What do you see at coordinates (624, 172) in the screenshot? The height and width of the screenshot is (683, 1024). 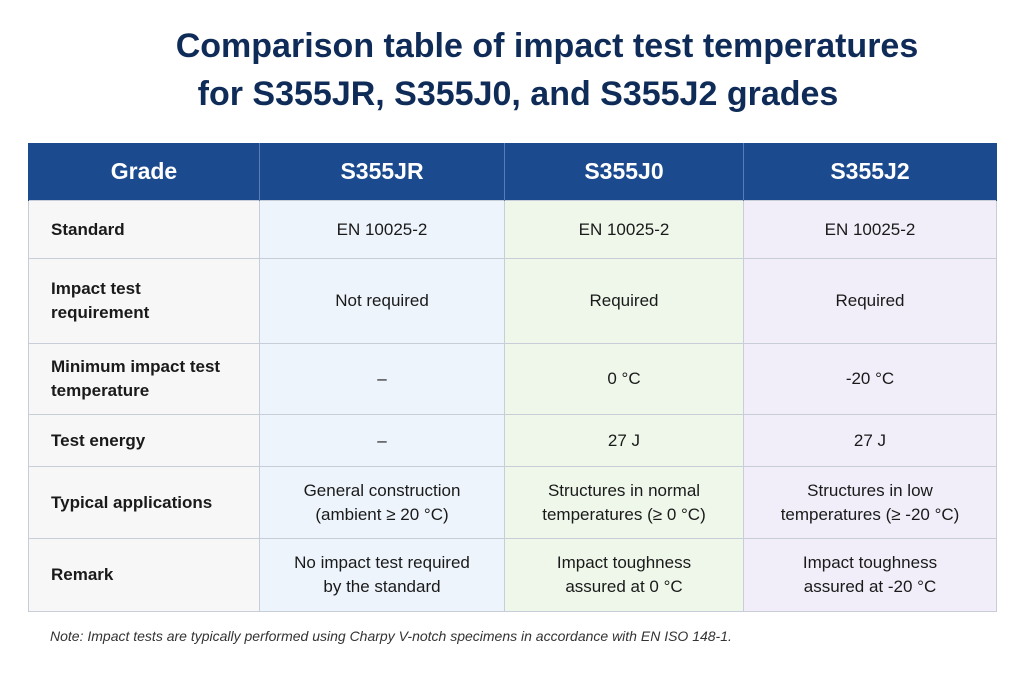 I see `header-s355j0: S355J0` at bounding box center [624, 172].